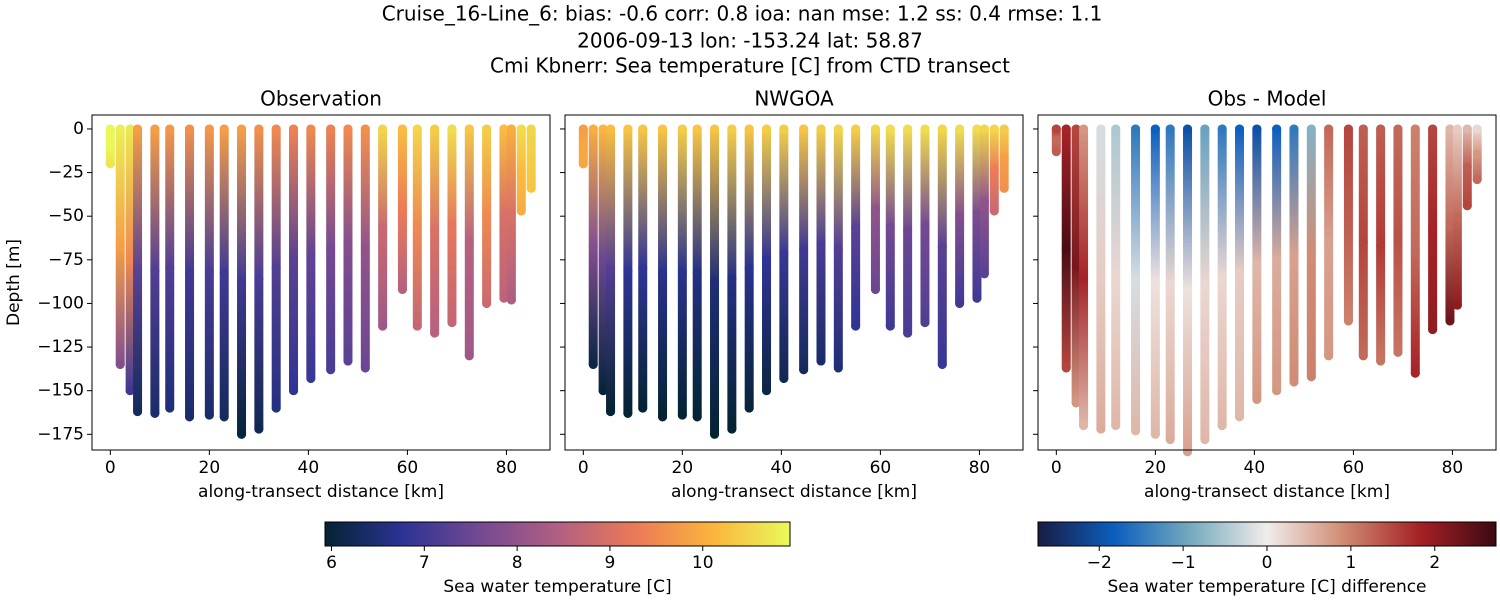 This screenshot has width=1500, height=600. Describe the element at coordinates (1156, 468) in the screenshot. I see `x-tick-label: 20` at that location.